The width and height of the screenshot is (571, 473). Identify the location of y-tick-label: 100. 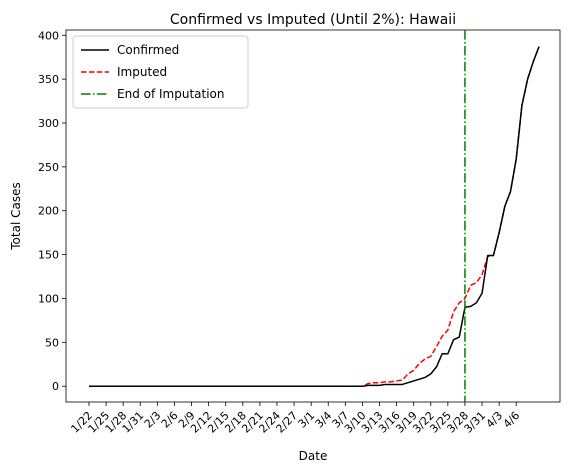
(48, 298).